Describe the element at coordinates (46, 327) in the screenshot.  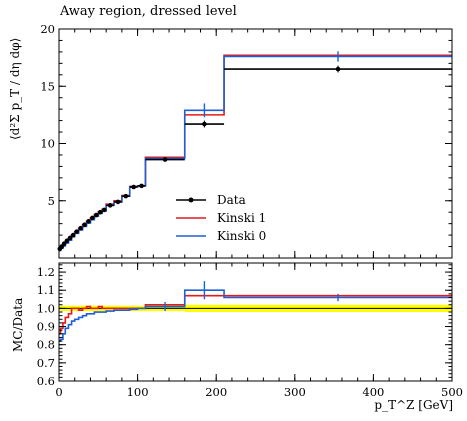
I see `ratio-y-tick-label: 0.9` at that location.